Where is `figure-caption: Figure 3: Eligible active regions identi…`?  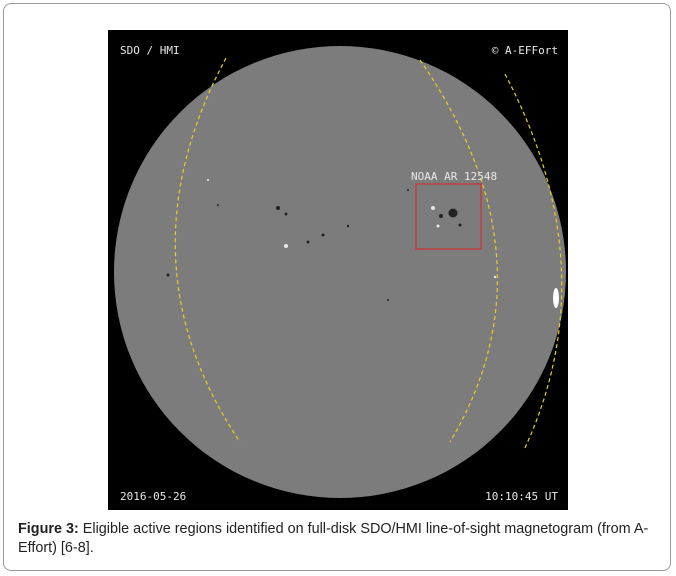
figure-caption: Figure 3: Eligible active regions identi… is located at coordinates (338, 539).